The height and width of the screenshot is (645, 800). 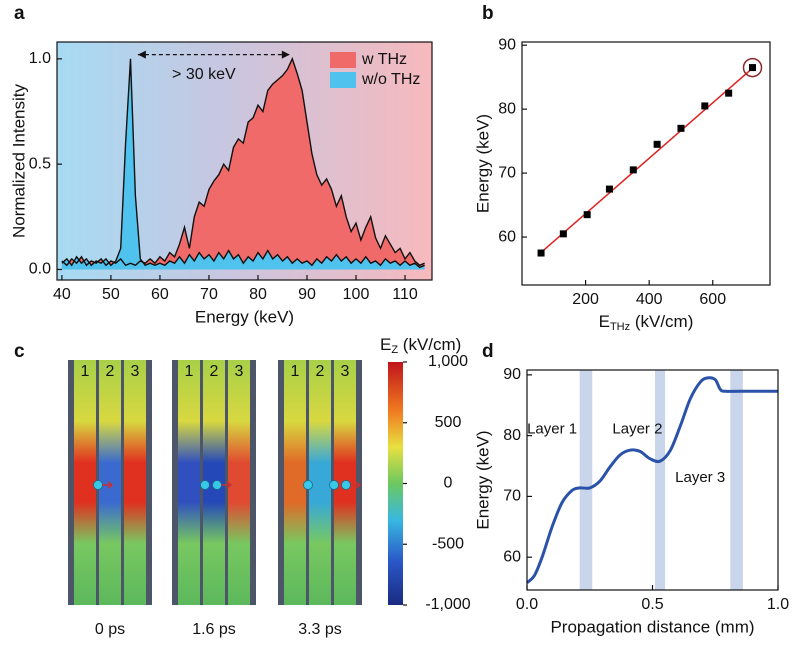 What do you see at coordinates (209, 294) in the screenshot?
I see `x-tick-label: 70` at bounding box center [209, 294].